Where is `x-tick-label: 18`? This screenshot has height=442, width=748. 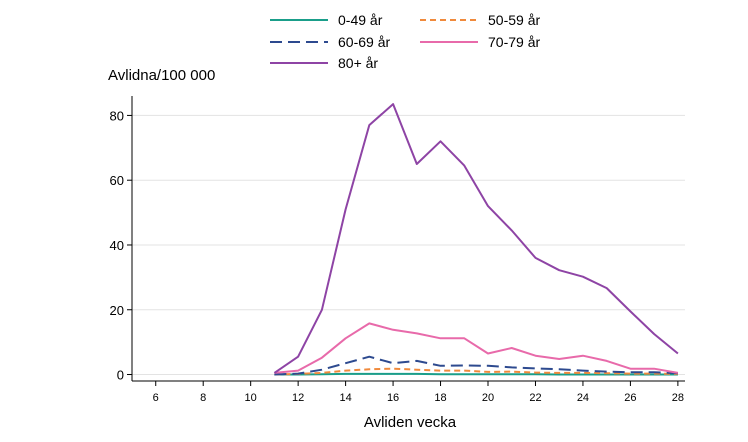
x-tick-label: 18 is located at coordinates (440, 398).